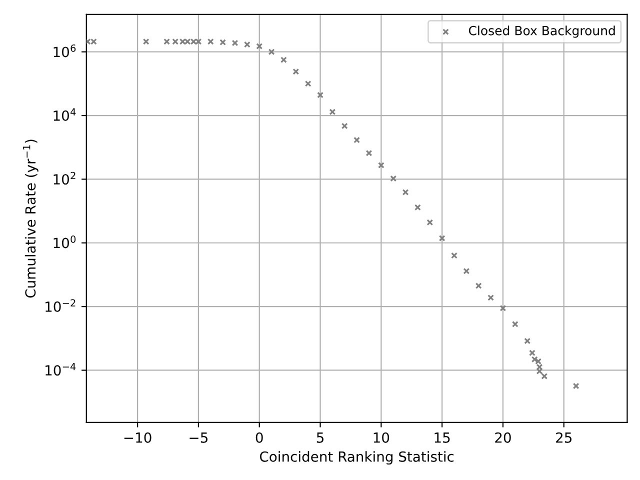 The height and width of the screenshot is (480, 640). Describe the element at coordinates (30, 219) in the screenshot. I see `y-axis-title: Cumulative Rate (yr$^{−1}$)` at that location.